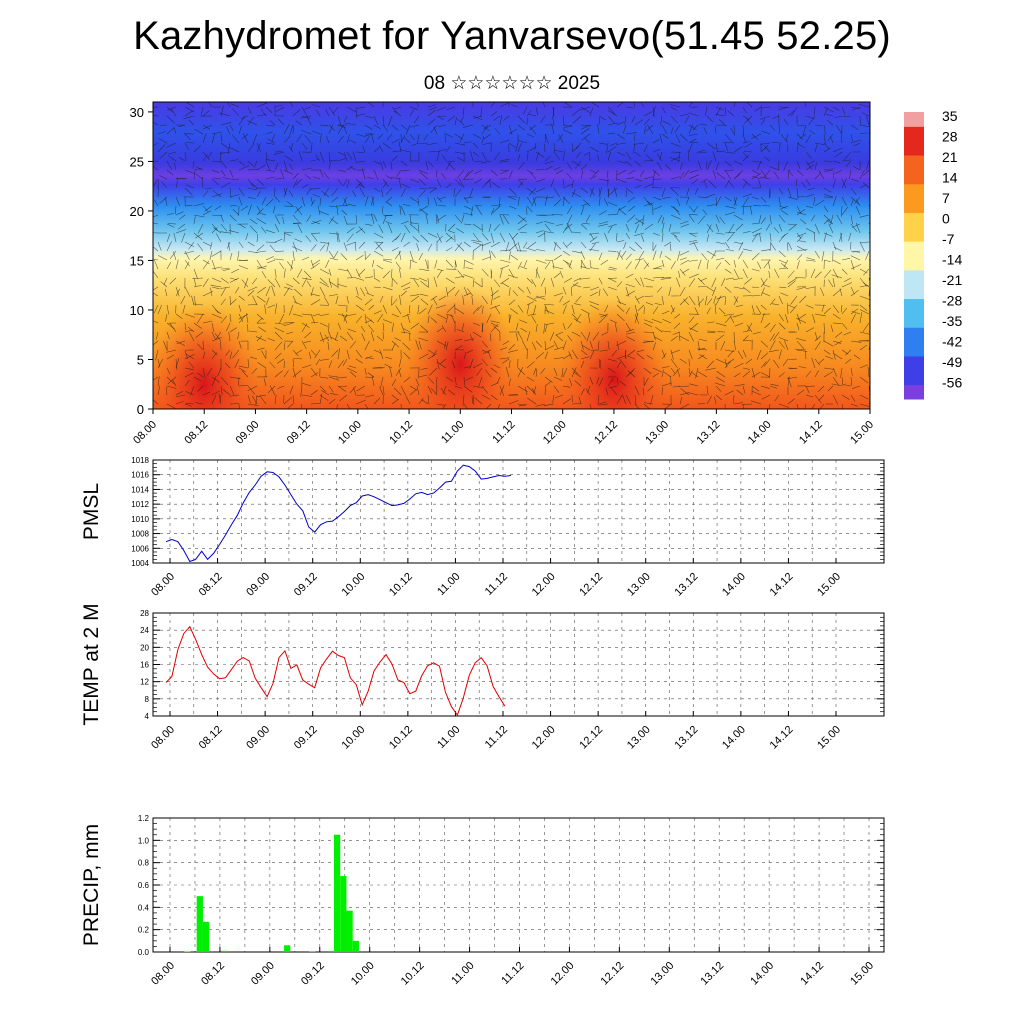  Describe the element at coordinates (147, 699) in the screenshot. I see `y-tick-label: 8` at that location.